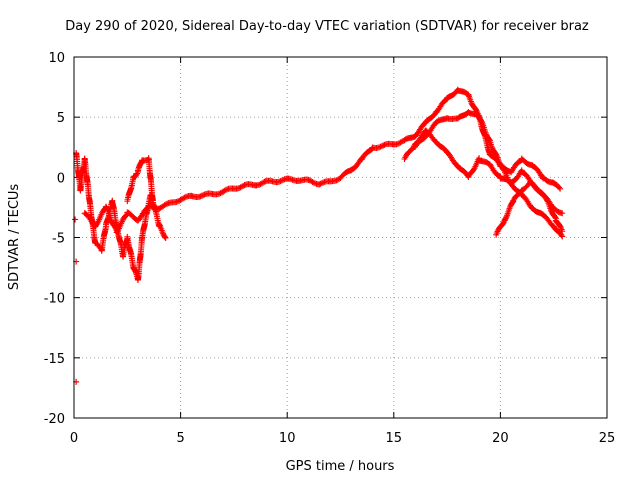 The width and height of the screenshot is (640, 480). I want to click on x-tick-label: 0, so click(74, 438).